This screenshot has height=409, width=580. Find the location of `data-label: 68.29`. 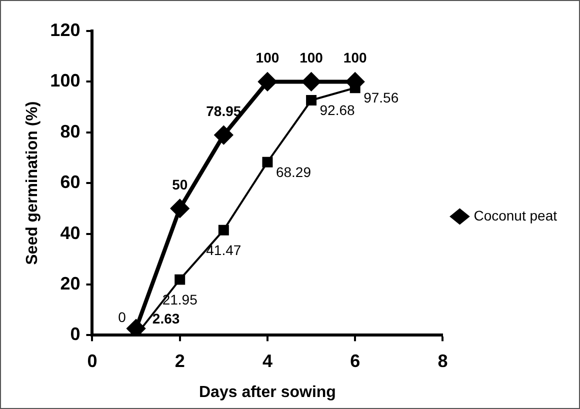

data-label: 68.29 is located at coordinates (294, 172).